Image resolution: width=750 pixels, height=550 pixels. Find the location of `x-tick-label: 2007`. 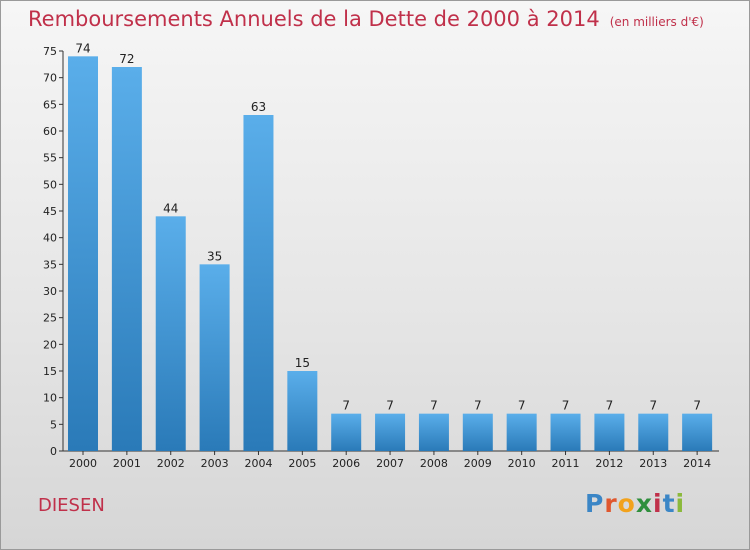

x-tick-label: 2007 is located at coordinates (390, 463).